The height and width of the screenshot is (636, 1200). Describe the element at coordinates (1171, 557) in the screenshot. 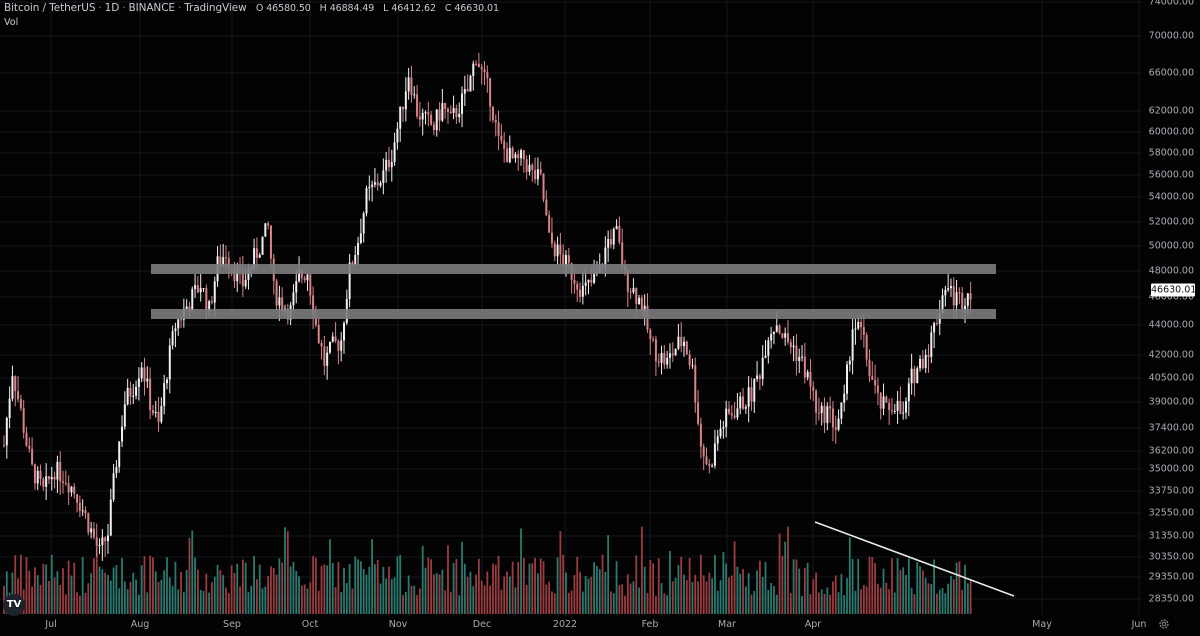

I see `price-tick-label: 30350.00` at that location.